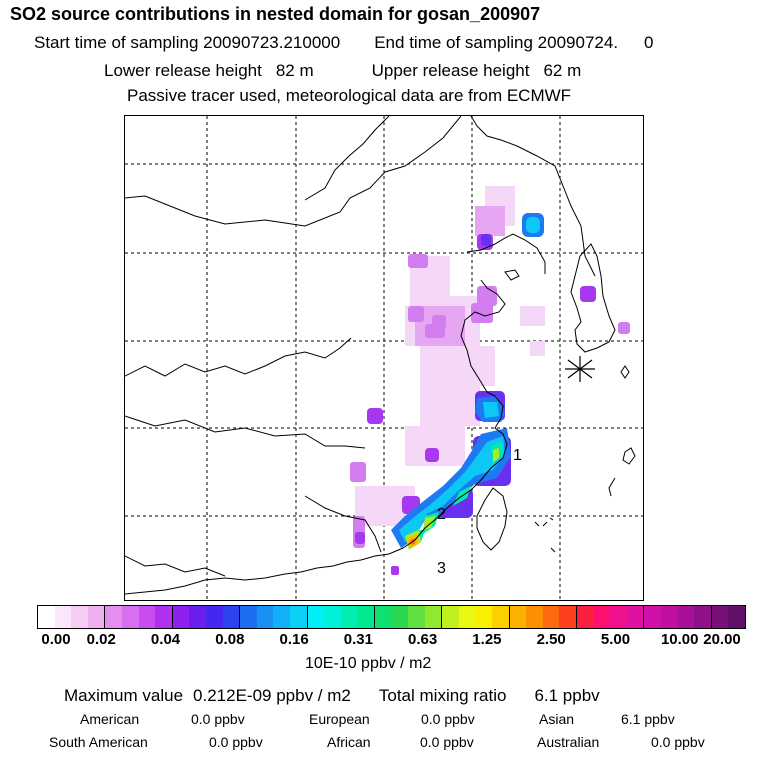 Image resolution: width=768 pixels, height=768 pixels. I want to click on colorbar-unit: 10E-10 ppbv / m2, so click(368, 663).